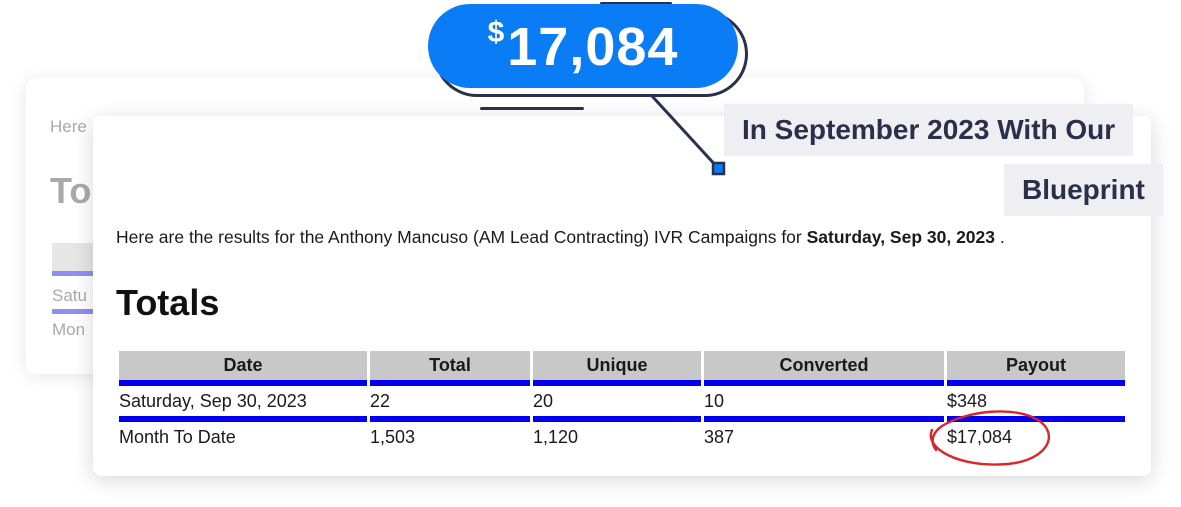 The height and width of the screenshot is (507, 1181). Describe the element at coordinates (1083, 190) in the screenshot. I see `callout-caption-line-2: Blueprint` at that location.